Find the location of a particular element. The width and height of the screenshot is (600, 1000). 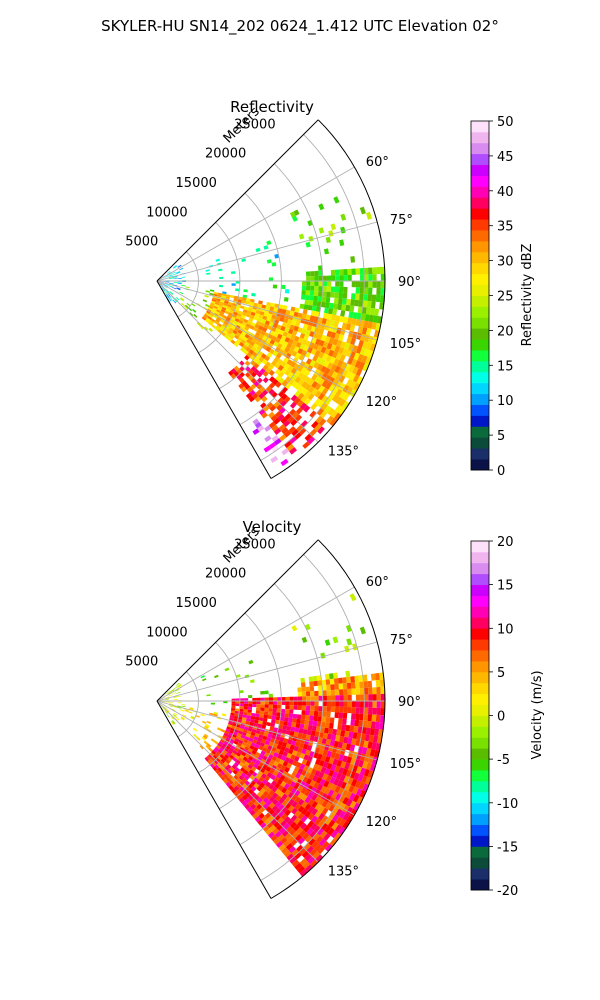

azimuth-tick-label: 105° is located at coordinates (405, 764).